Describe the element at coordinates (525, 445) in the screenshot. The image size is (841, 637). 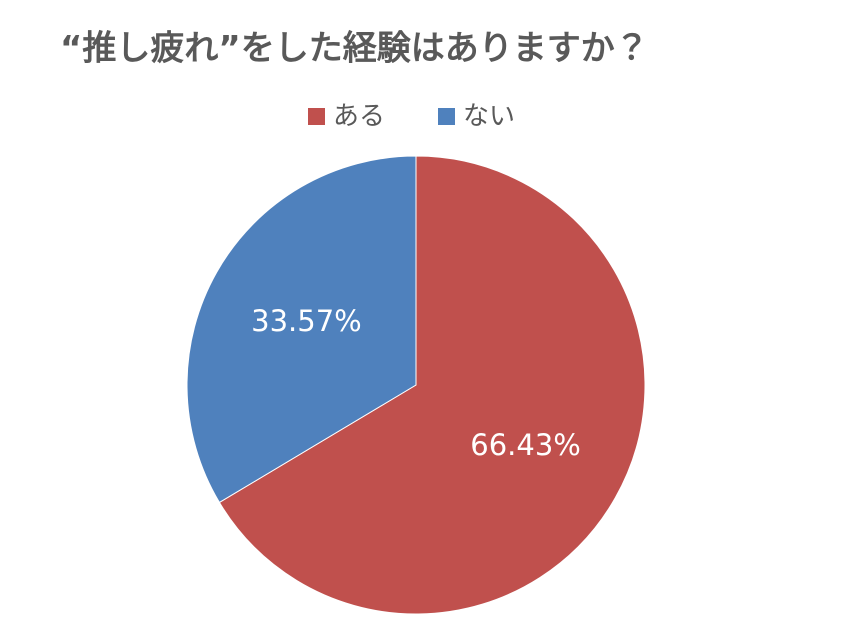
I see `value-label: 66.43%` at that location.